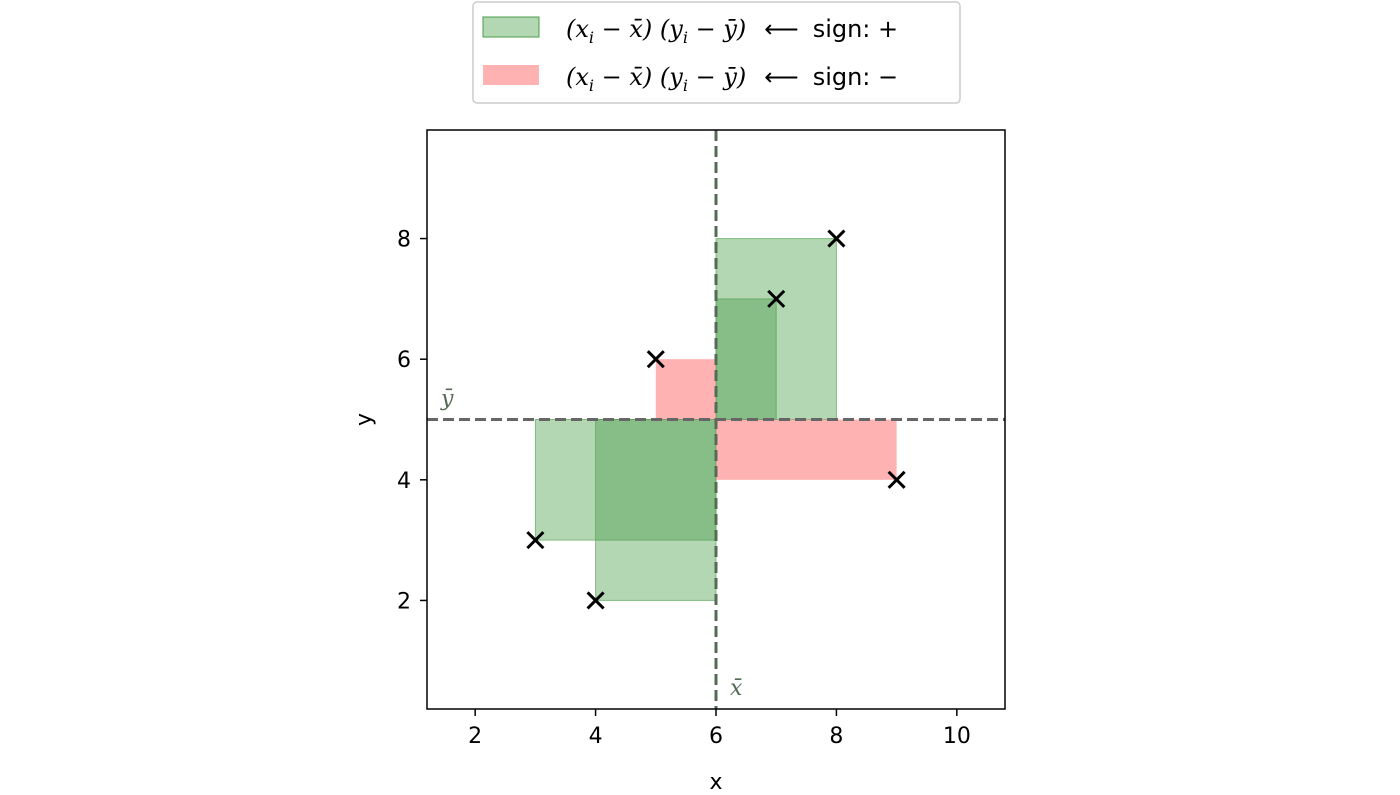 Image resolution: width=1400 pixels, height=795 pixels. What do you see at coordinates (716, 736) in the screenshot?
I see `x-tick-label: 6` at bounding box center [716, 736].